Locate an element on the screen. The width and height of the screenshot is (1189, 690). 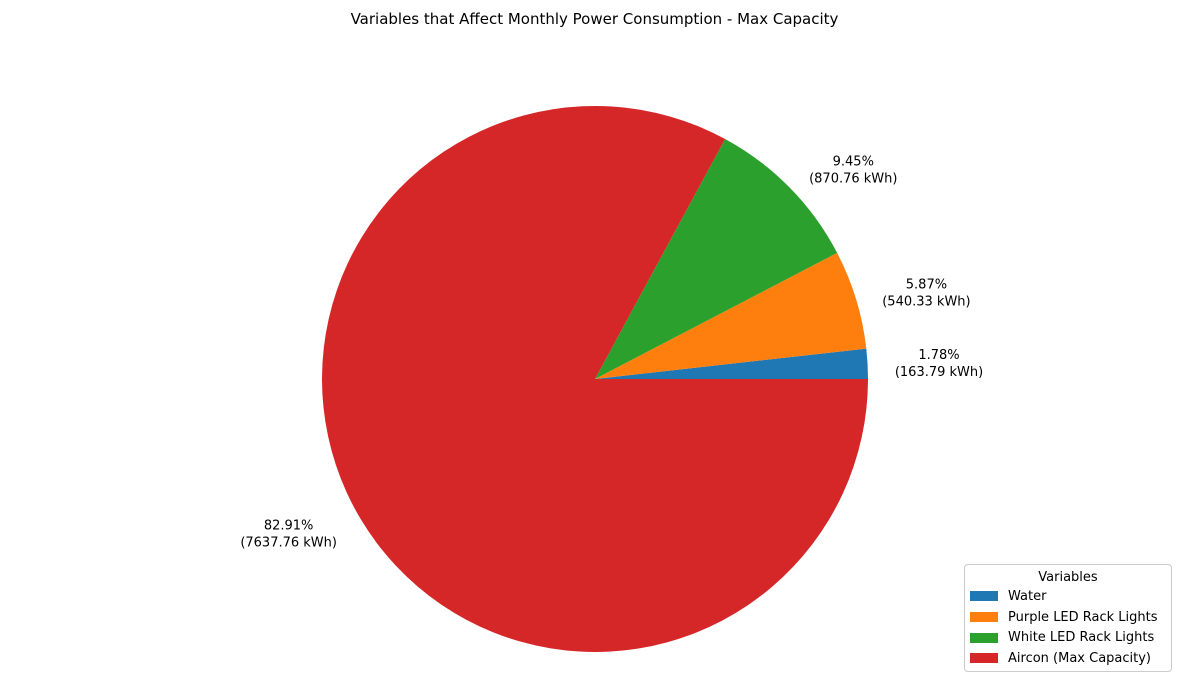
legend-item-white-led: White LED Rack Lights is located at coordinates (1068, 637).